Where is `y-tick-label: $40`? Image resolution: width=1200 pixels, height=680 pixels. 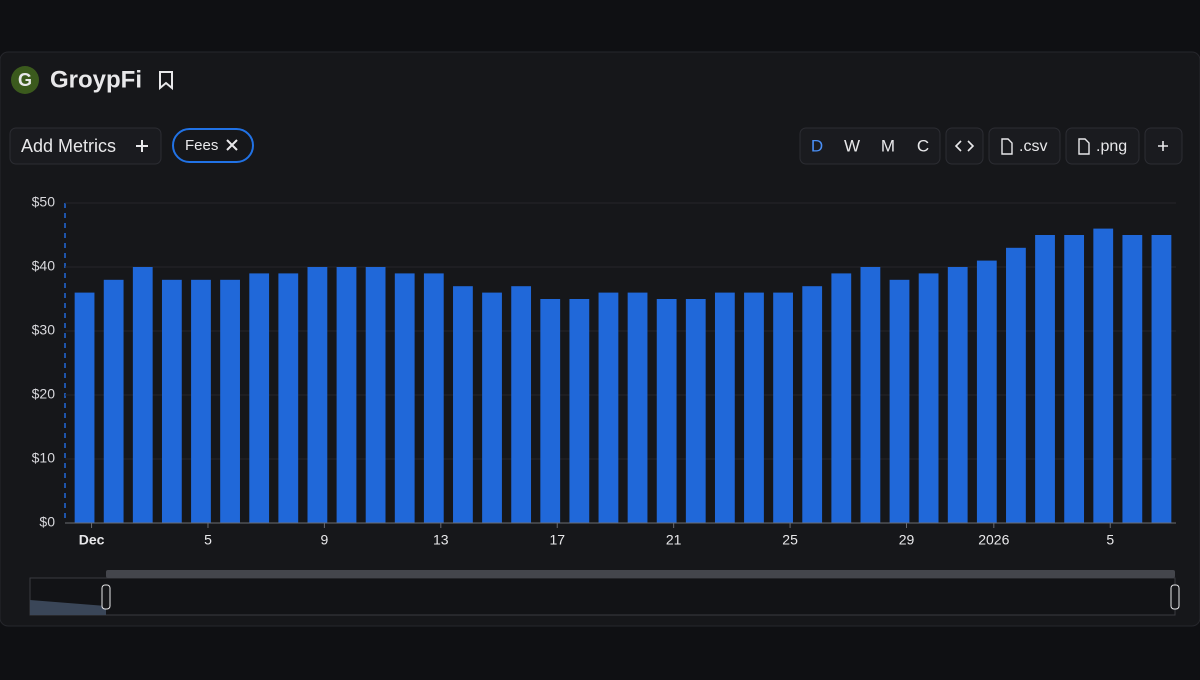 y-tick-label: $40 is located at coordinates (44, 266).